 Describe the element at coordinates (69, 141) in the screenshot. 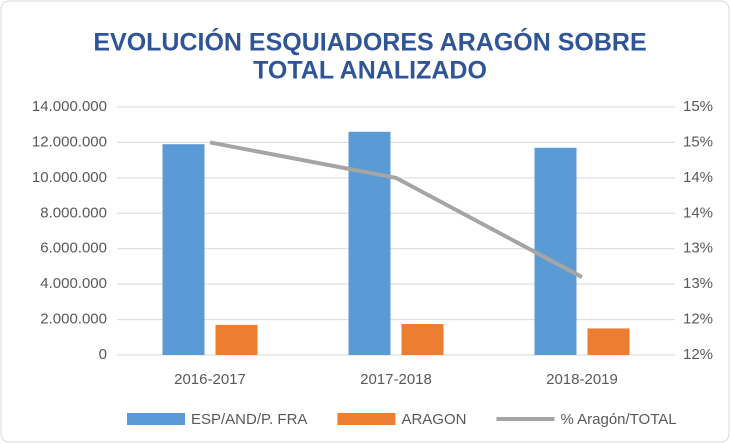

I see `y-tick-label: 12.000.000` at that location.